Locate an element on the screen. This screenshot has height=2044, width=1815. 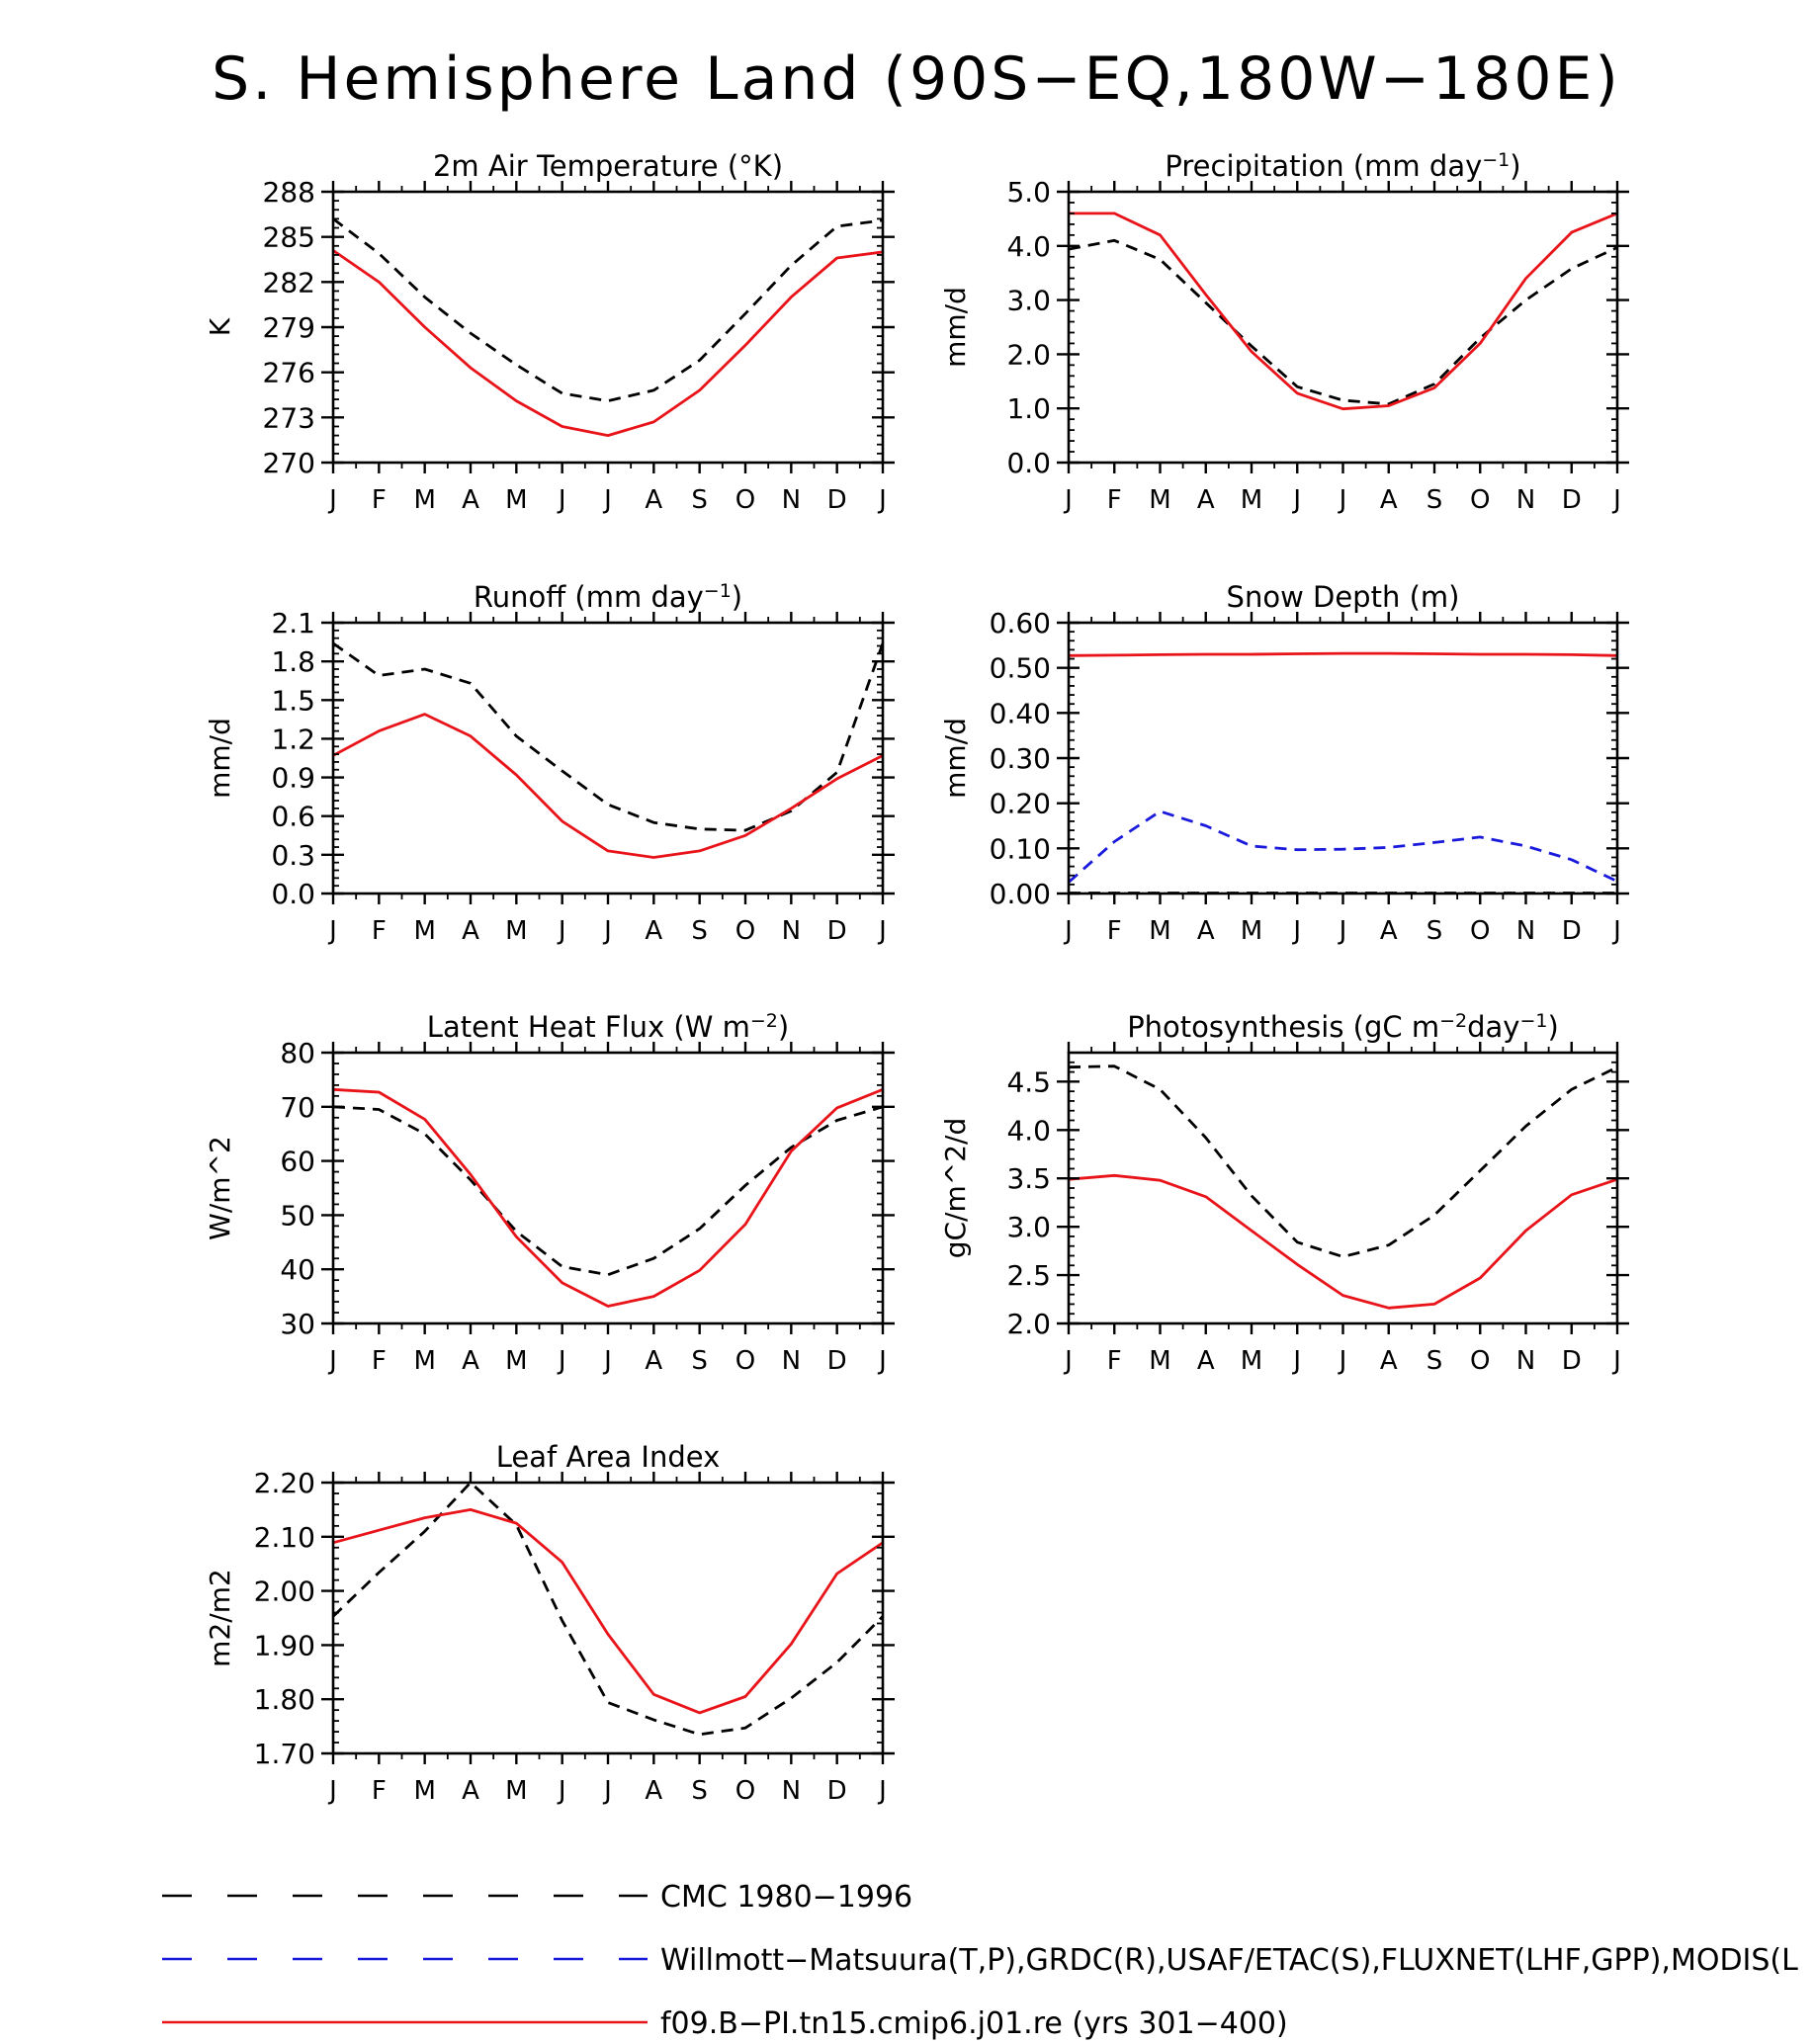
legend-label-3: f09.B−PI.tn15.cmip6.j01.re (yrs 301−400) is located at coordinates (974, 2024).